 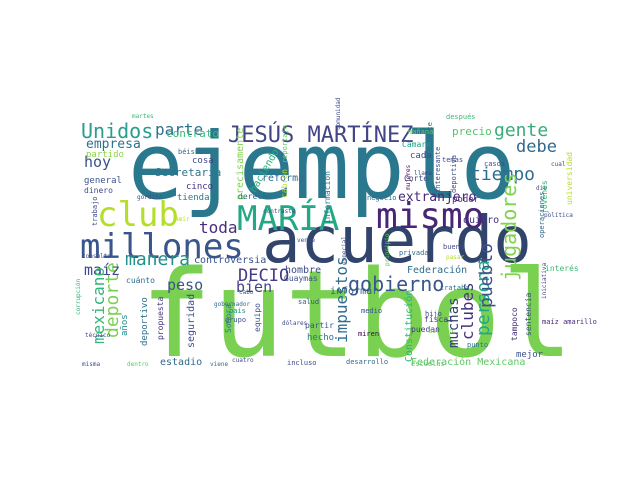 I want to click on word-jugadores: jugadores, so click(x=509, y=227).